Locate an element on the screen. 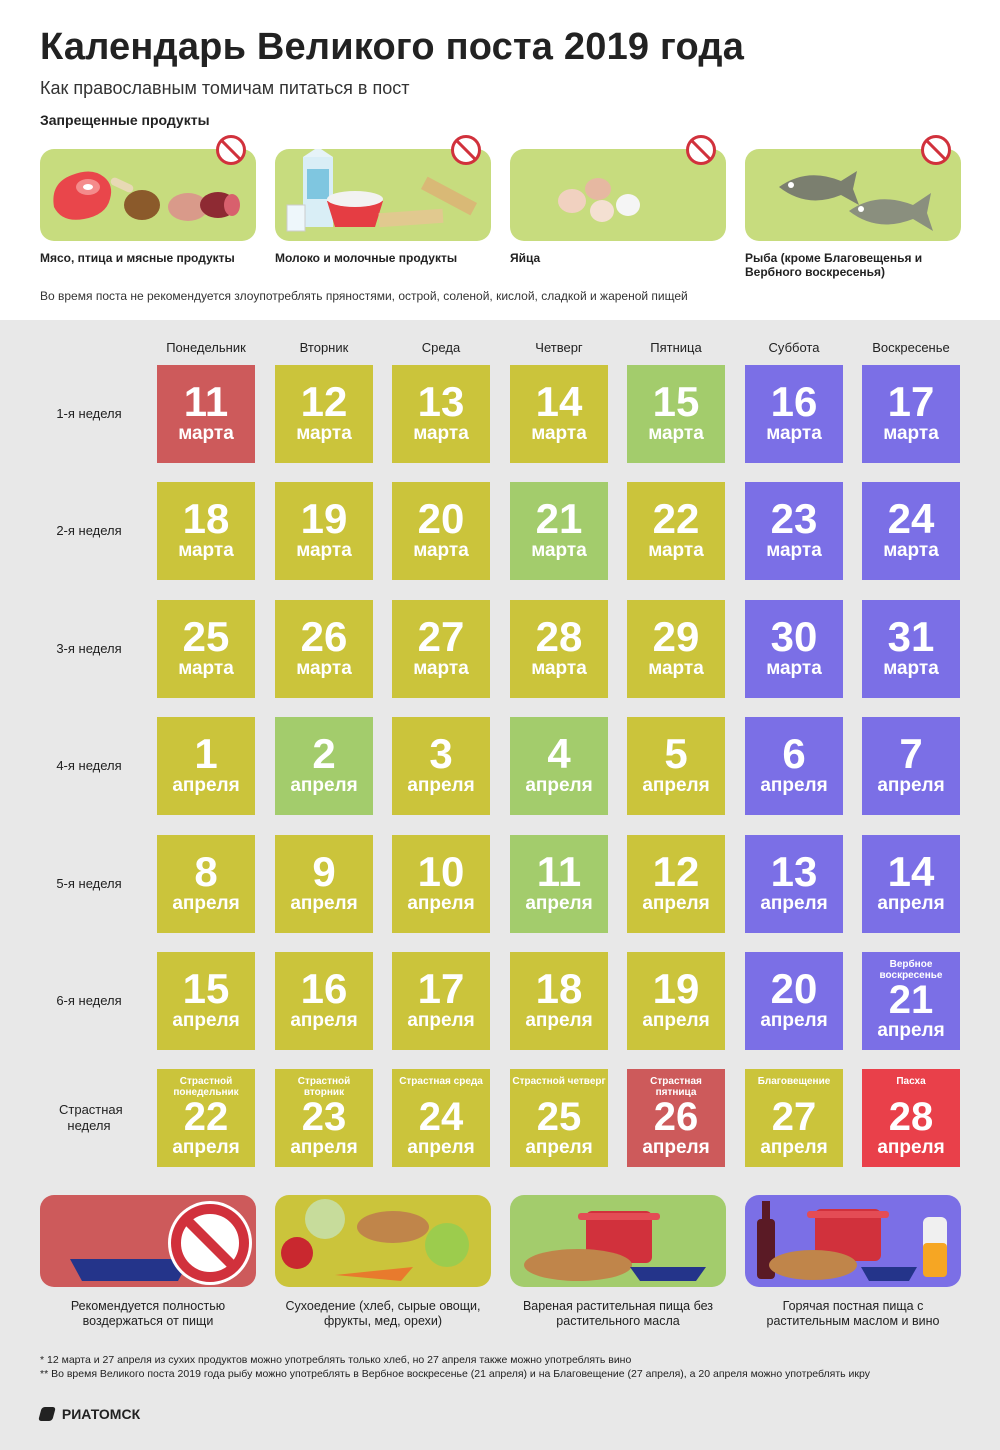 This screenshot has width=1000, height=1450. day-note: Благовещение is located at coordinates (794, 1081).